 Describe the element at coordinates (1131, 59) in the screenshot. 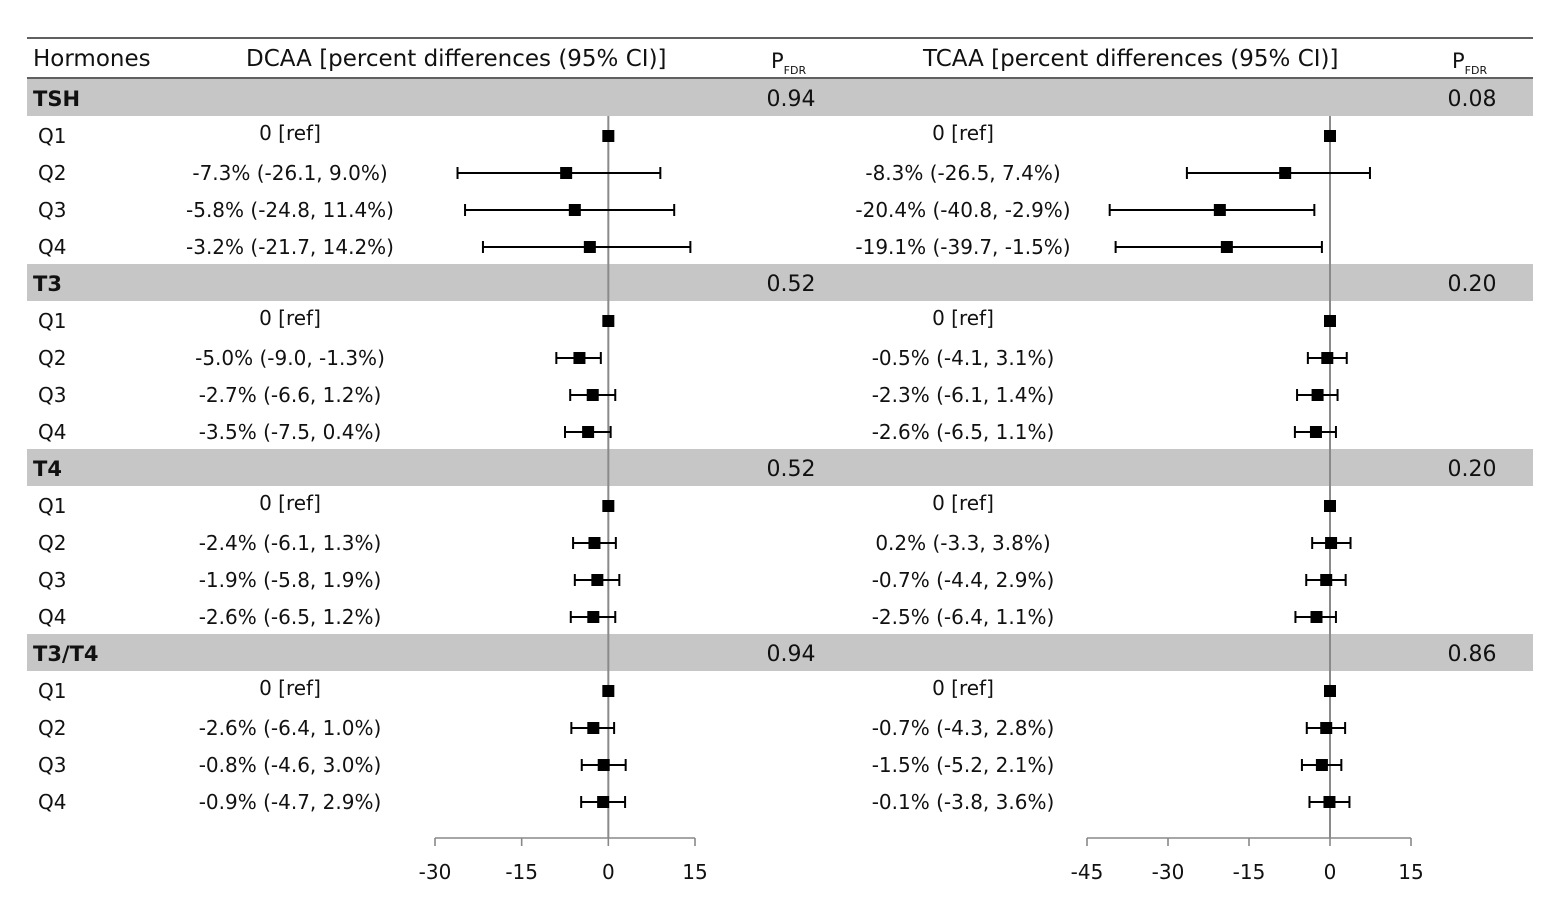

I see `header-tcaa: TCAA [percent differences (95% CI)]` at that location.